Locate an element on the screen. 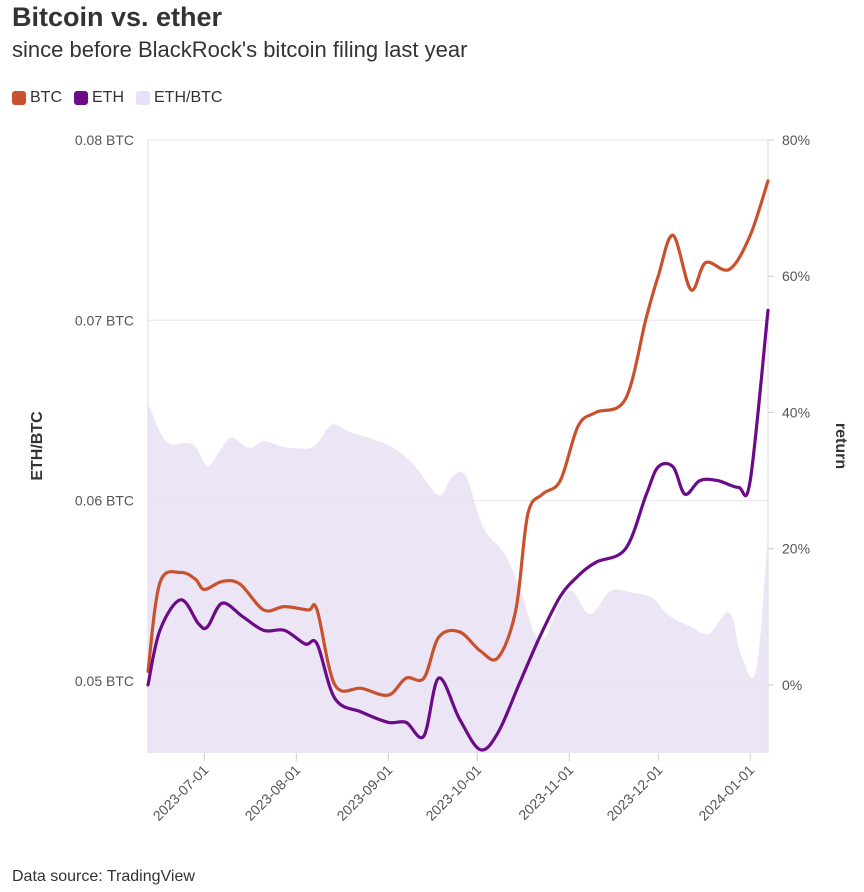 This screenshot has width=864, height=892. chart-title: Bitcoin vs. ether is located at coordinates (117, 17).